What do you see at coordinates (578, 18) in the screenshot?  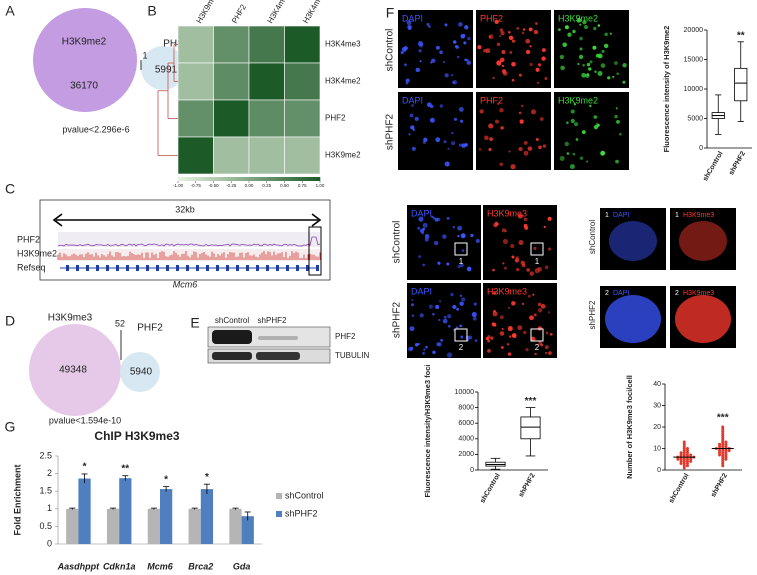 I see `channel-label: H3K9me2` at bounding box center [578, 18].